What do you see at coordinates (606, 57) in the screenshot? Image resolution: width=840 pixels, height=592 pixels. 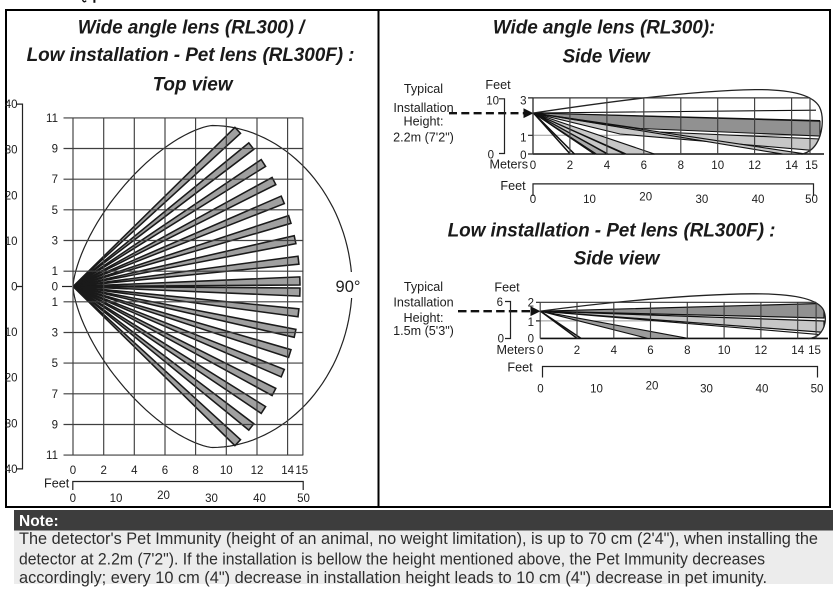 I see `svg-text: Side View` at bounding box center [606, 57].